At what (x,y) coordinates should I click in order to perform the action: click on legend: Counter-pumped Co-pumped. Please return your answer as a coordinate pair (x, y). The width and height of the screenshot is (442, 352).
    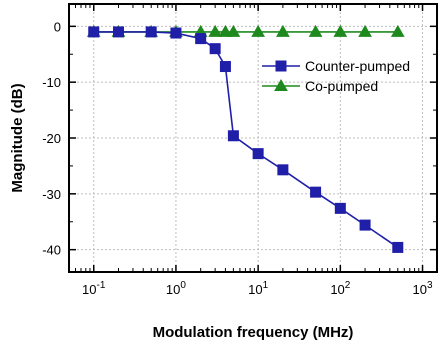
    Looking at the image, I should click on (336, 76).